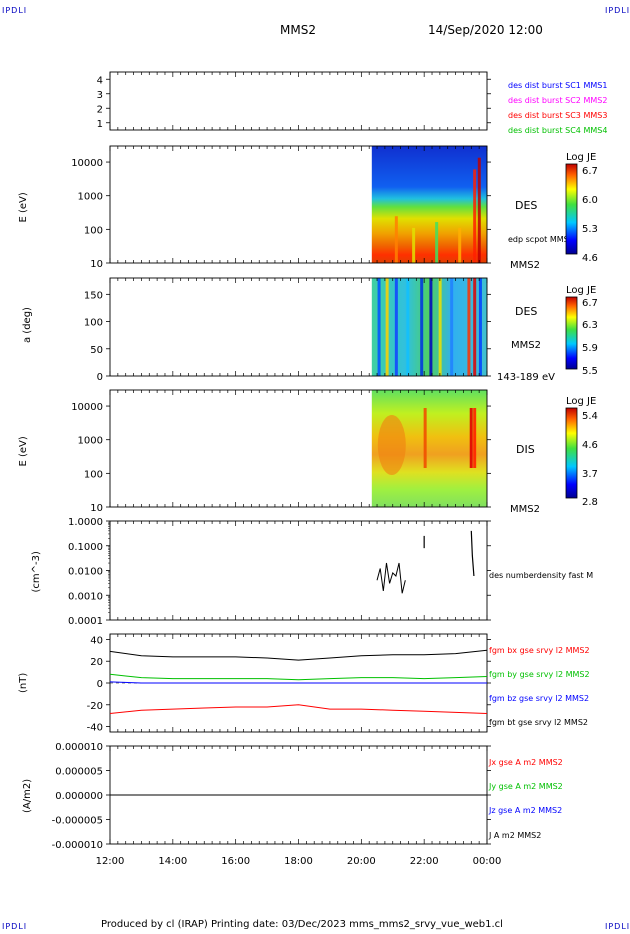  Describe the element at coordinates (525, 762) in the screenshot. I see `current-legend-entry: Jx gse A m2 MMS2` at that location.